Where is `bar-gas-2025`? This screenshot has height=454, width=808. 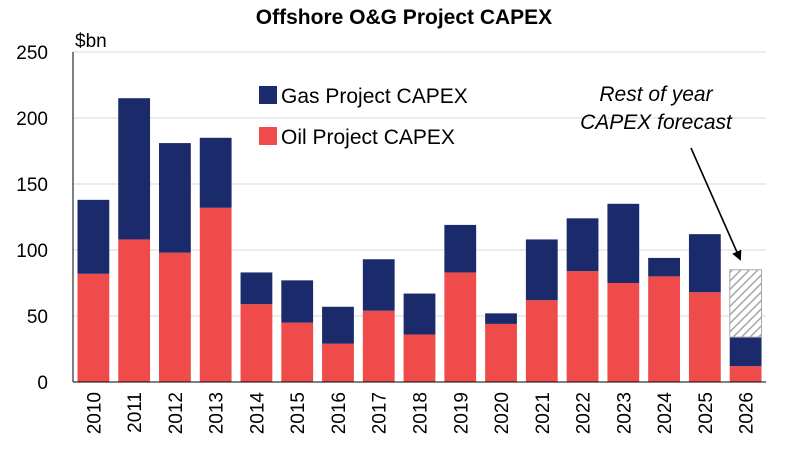 bar-gas-2025 is located at coordinates (704, 263).